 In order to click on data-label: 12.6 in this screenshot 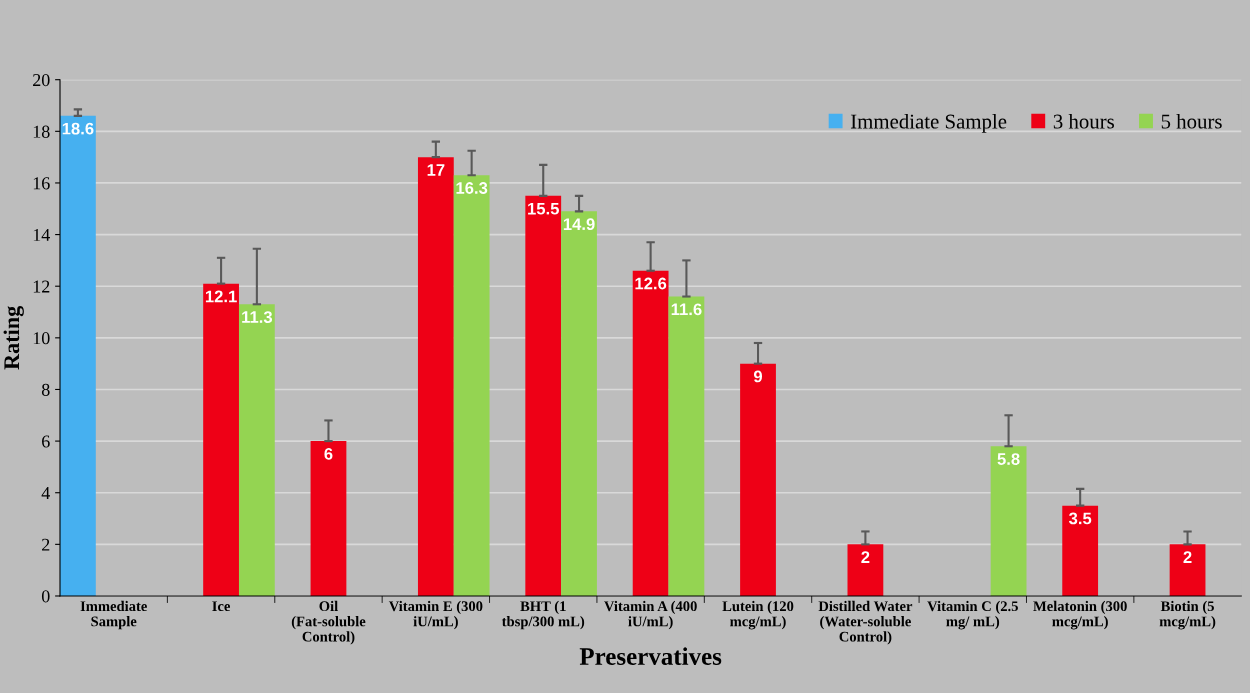, I will do `click(651, 283)`.